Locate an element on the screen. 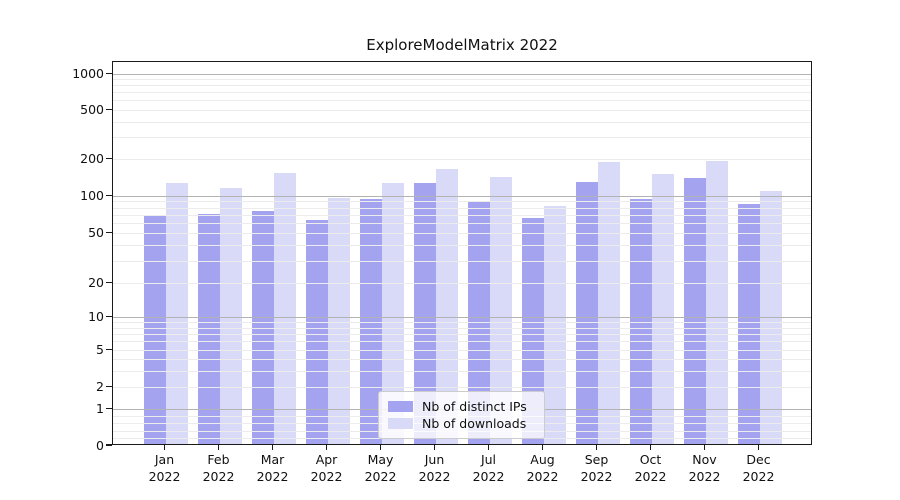  x-tick-label: Nov 2022 is located at coordinates (704, 468).